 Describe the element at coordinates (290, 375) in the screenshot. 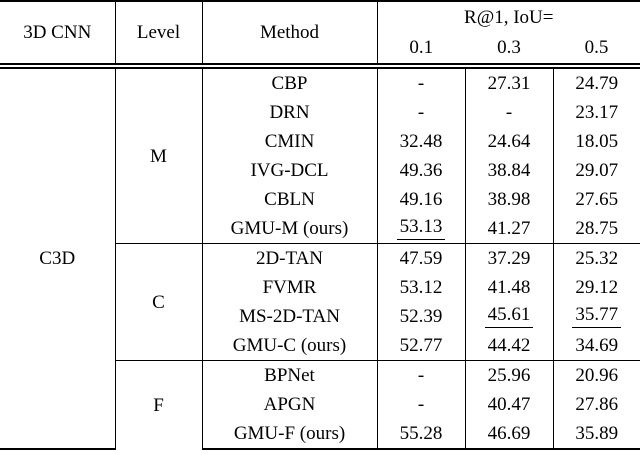

I see `method-cell: BPNet` at that location.